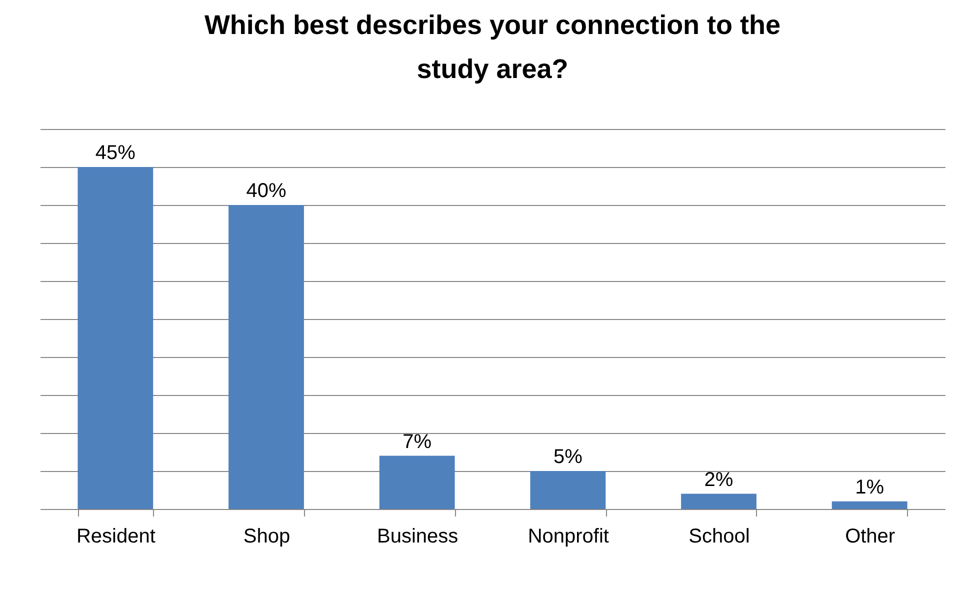 Image resolution: width=956 pixels, height=595 pixels. I want to click on x-tick-label: School, so click(719, 537).